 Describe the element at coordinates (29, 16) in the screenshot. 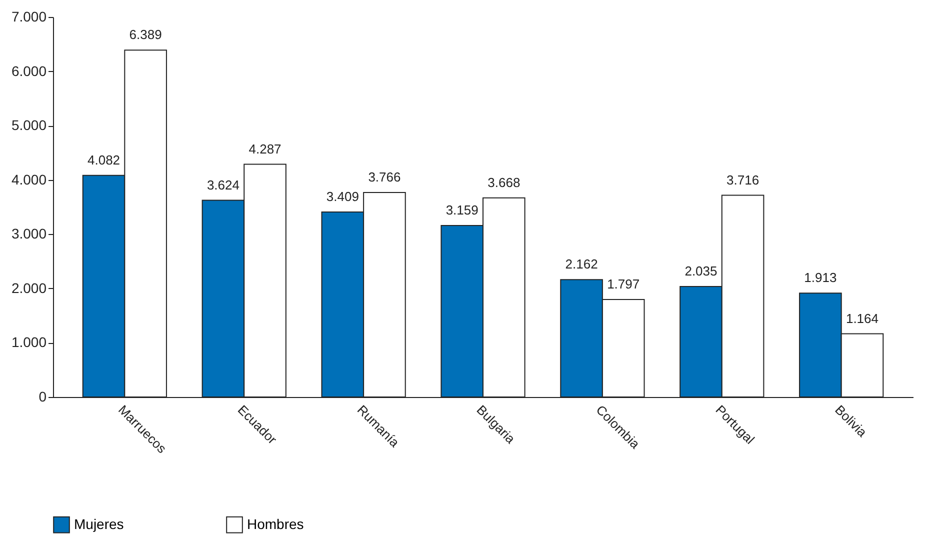

I see `y-tick-label: 7.000` at that location.